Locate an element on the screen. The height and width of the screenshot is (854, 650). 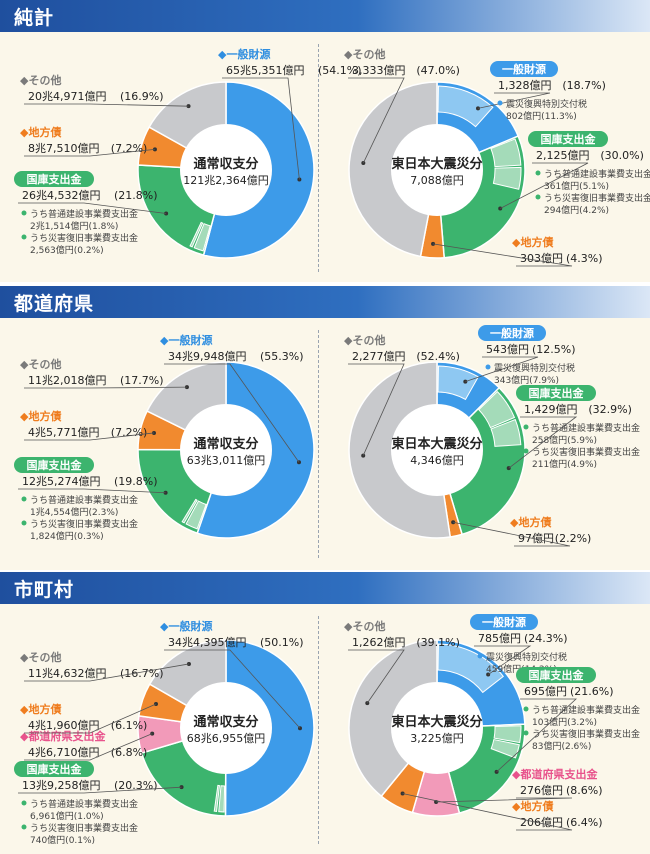
slice-name-label: 一般財源 is located at coordinates (504, 622).